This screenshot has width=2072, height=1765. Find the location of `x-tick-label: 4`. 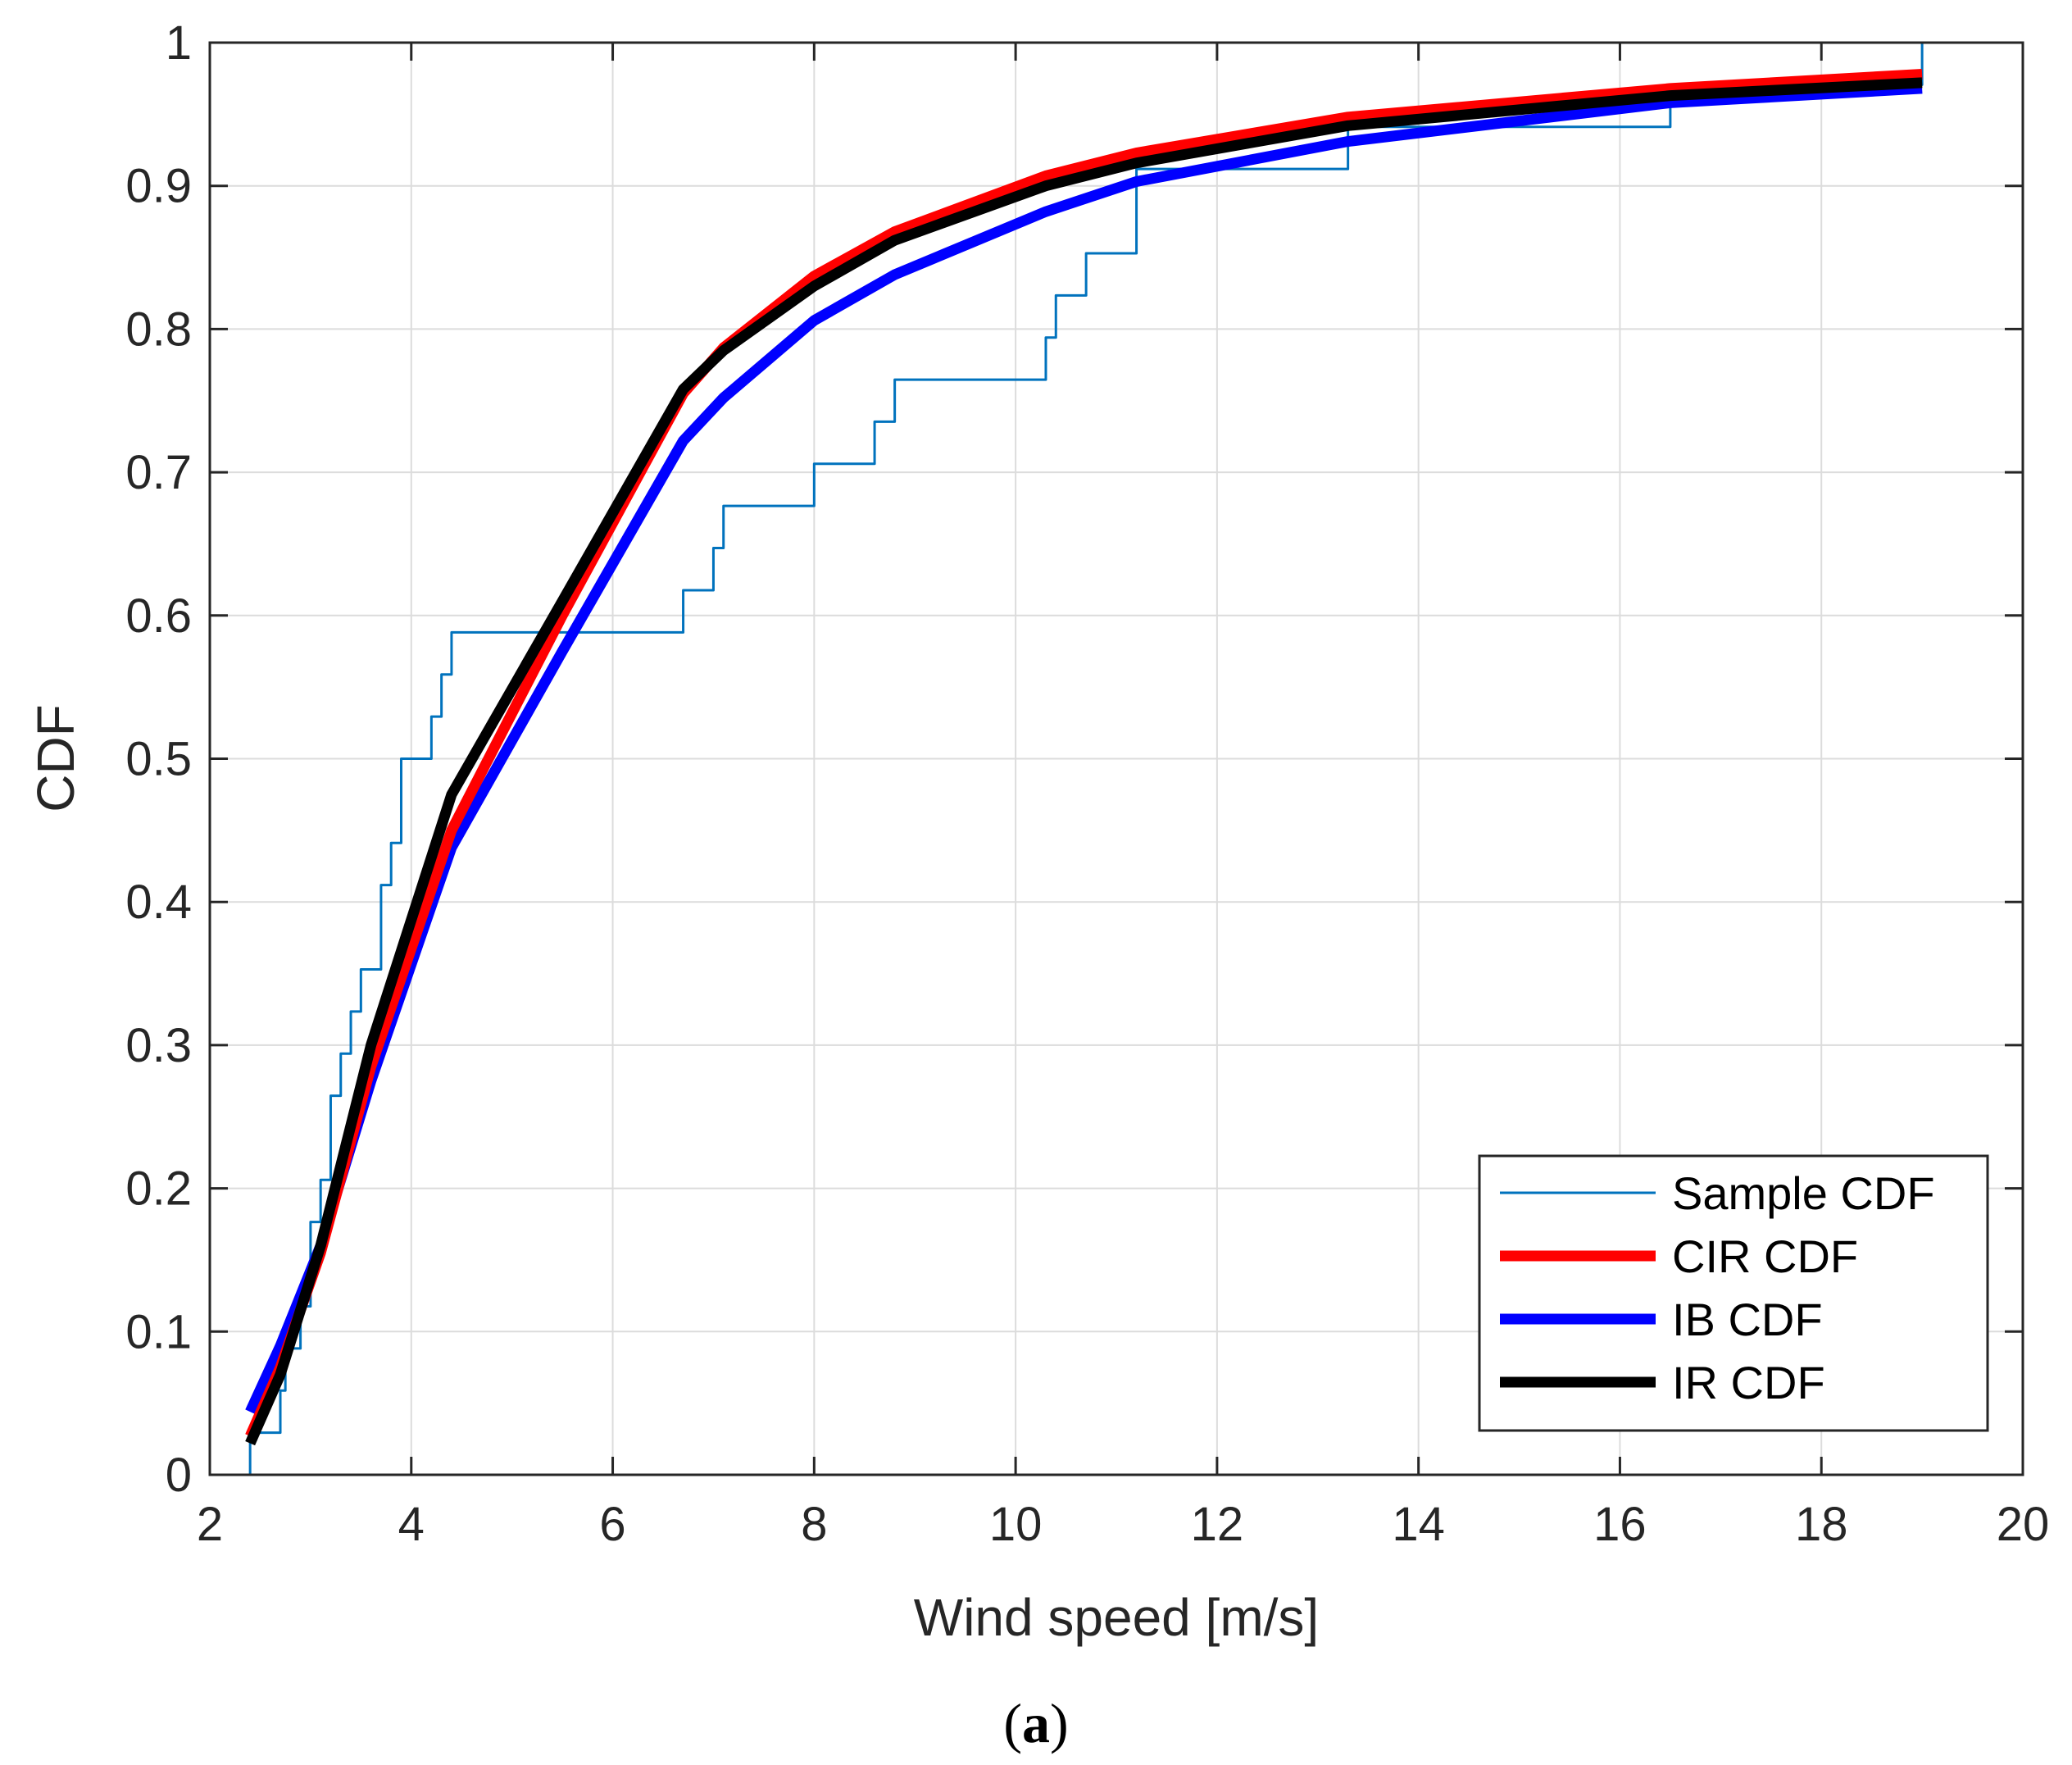

x-tick-label: 4 is located at coordinates (411, 1524).